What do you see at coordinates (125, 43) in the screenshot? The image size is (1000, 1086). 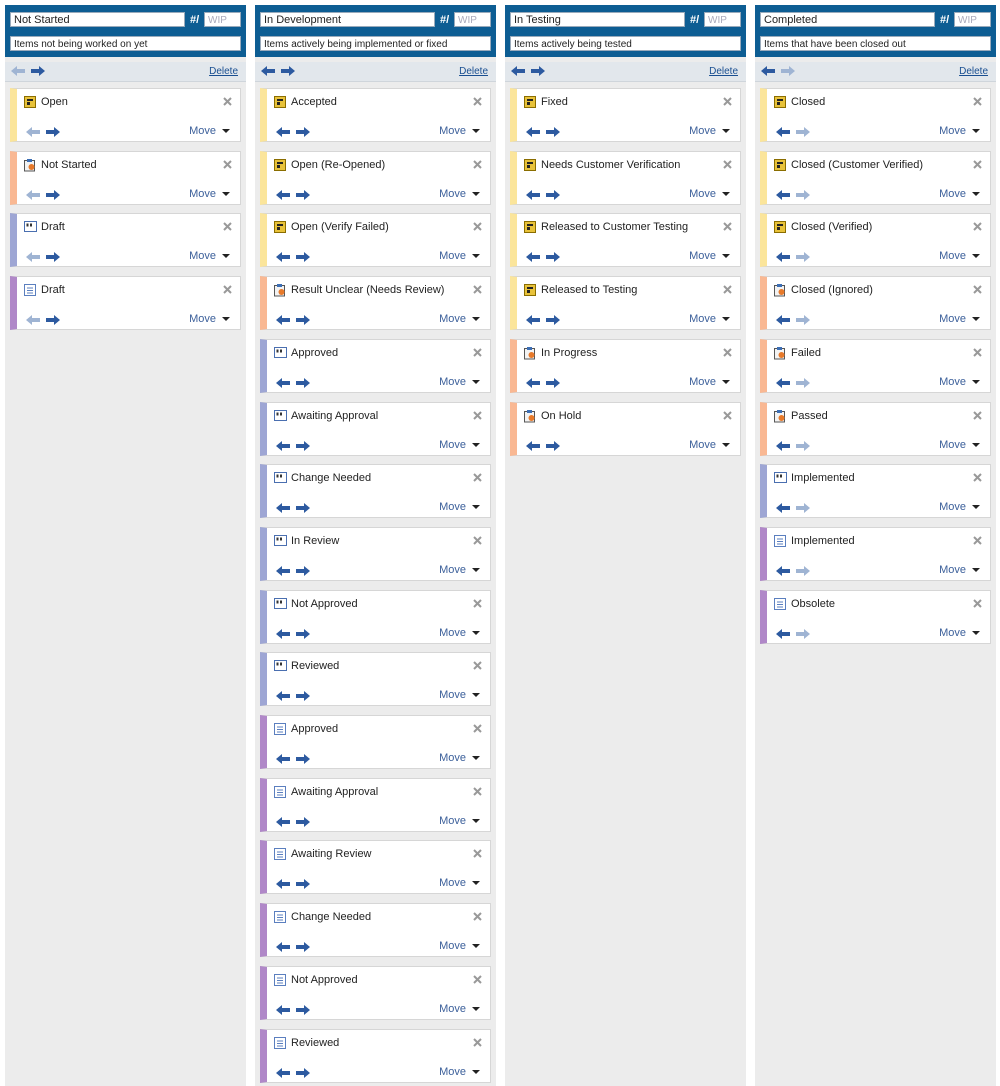 I see `column-description-input: Items not being worked on yet` at bounding box center [125, 43].